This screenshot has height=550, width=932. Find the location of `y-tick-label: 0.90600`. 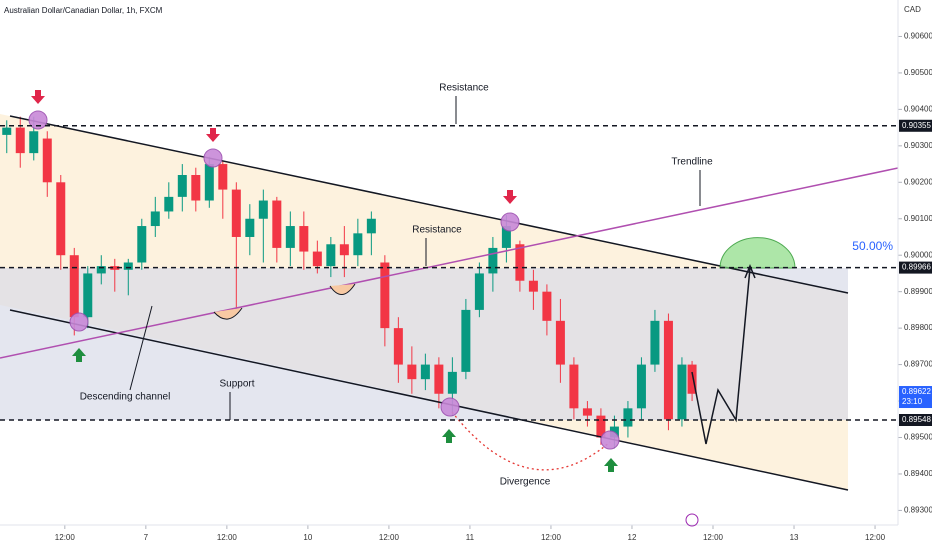

y-tick-label: 0.90600 is located at coordinates (918, 36).